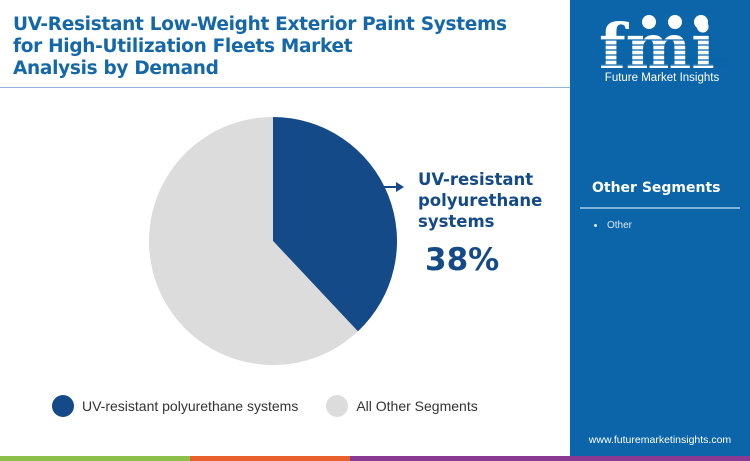 The height and width of the screenshot is (461, 750). I want to click on segment-label: Other, so click(620, 225).